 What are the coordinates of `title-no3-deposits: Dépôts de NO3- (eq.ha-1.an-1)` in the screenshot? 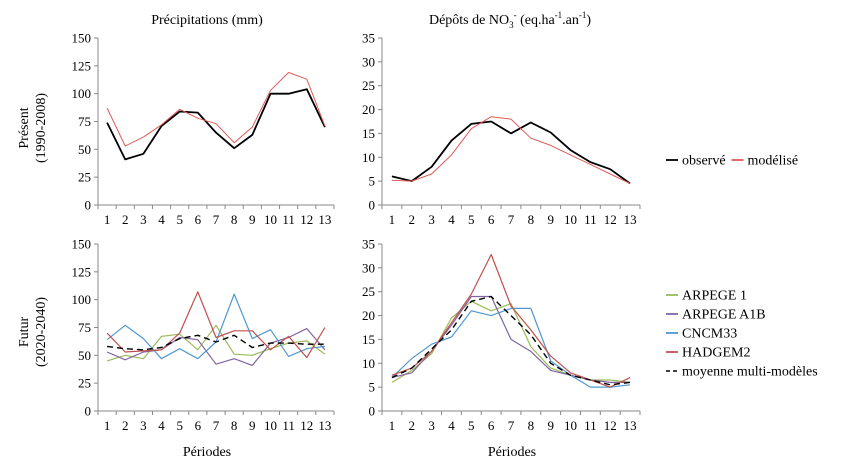 It's located at (510, 20).